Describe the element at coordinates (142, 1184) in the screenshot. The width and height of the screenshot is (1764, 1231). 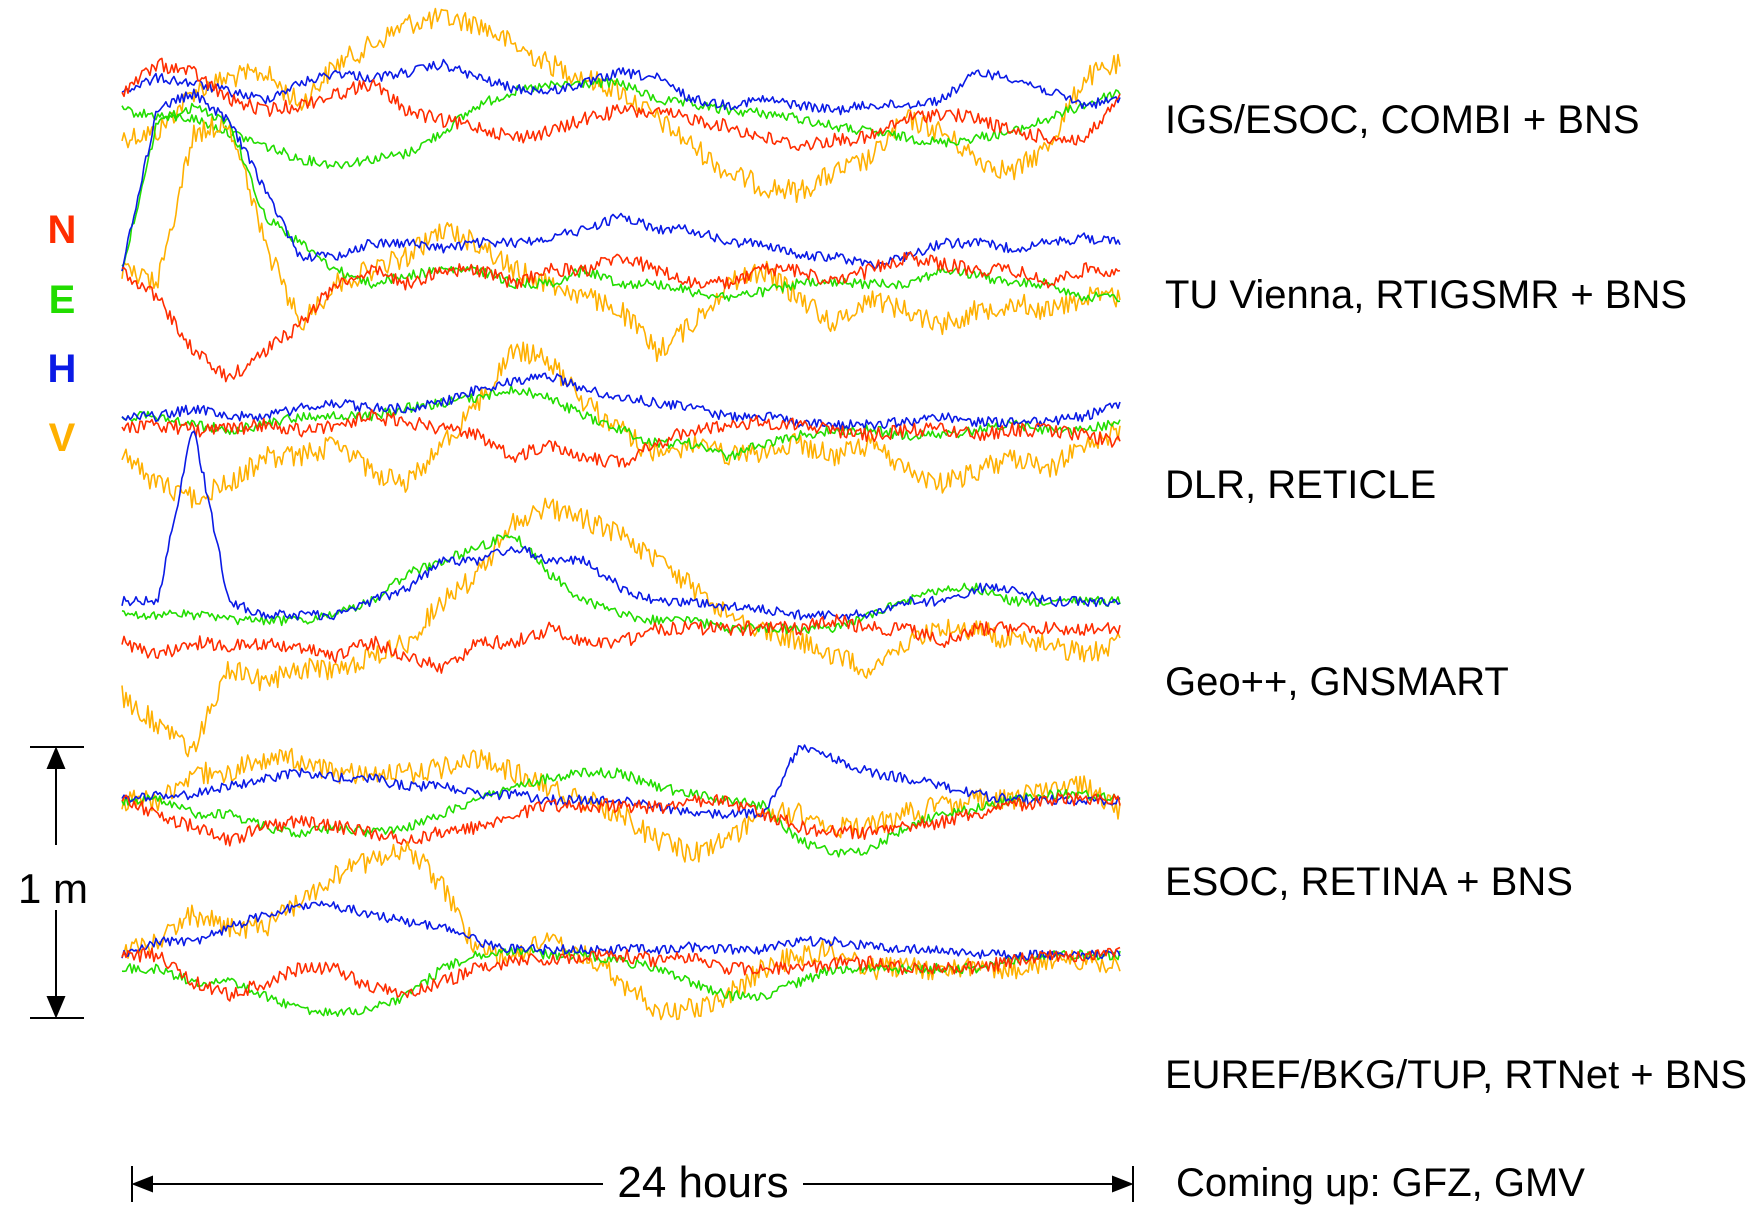
I see `time-arrow-left-icon` at that location.